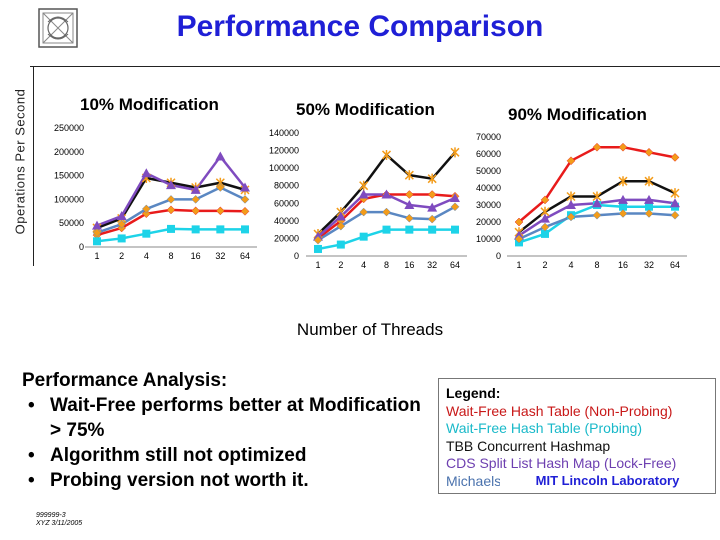  I want to click on y-tick-label: 200000, so click(69, 152).